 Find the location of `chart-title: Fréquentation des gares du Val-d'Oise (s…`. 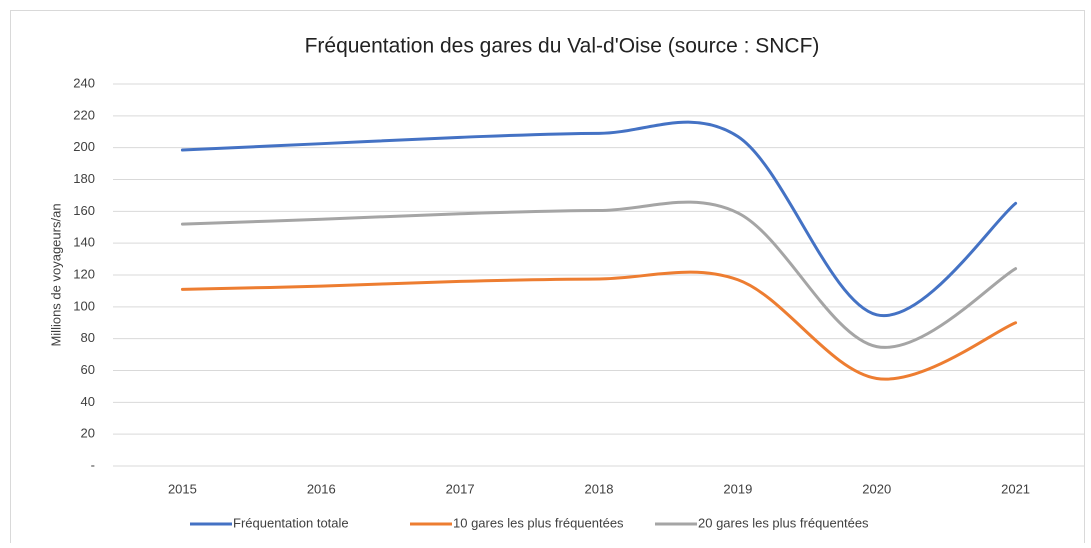

chart-title: Fréquentation des gares du Val-d'Oise (s… is located at coordinates (562, 46).